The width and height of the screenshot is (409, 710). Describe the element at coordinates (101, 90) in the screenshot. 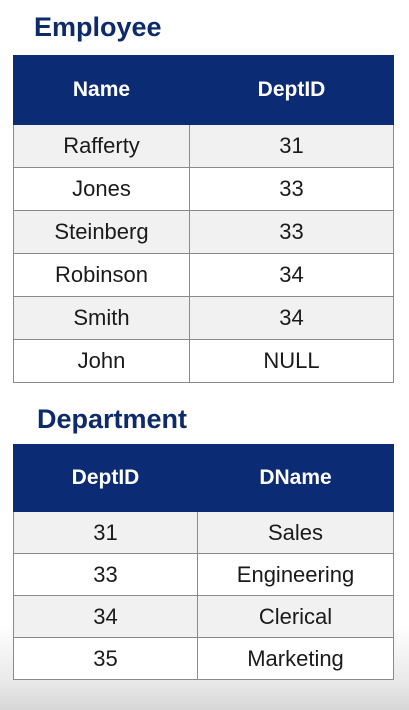

I see `employee-header-name: Name` at that location.